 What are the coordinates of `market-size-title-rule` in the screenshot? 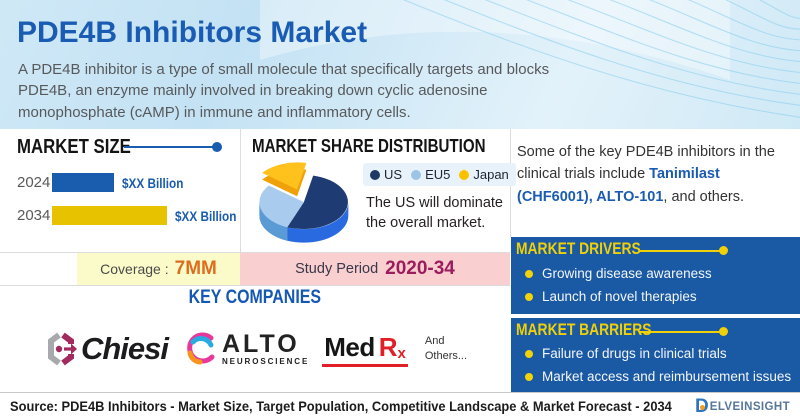 It's located at (170, 147).